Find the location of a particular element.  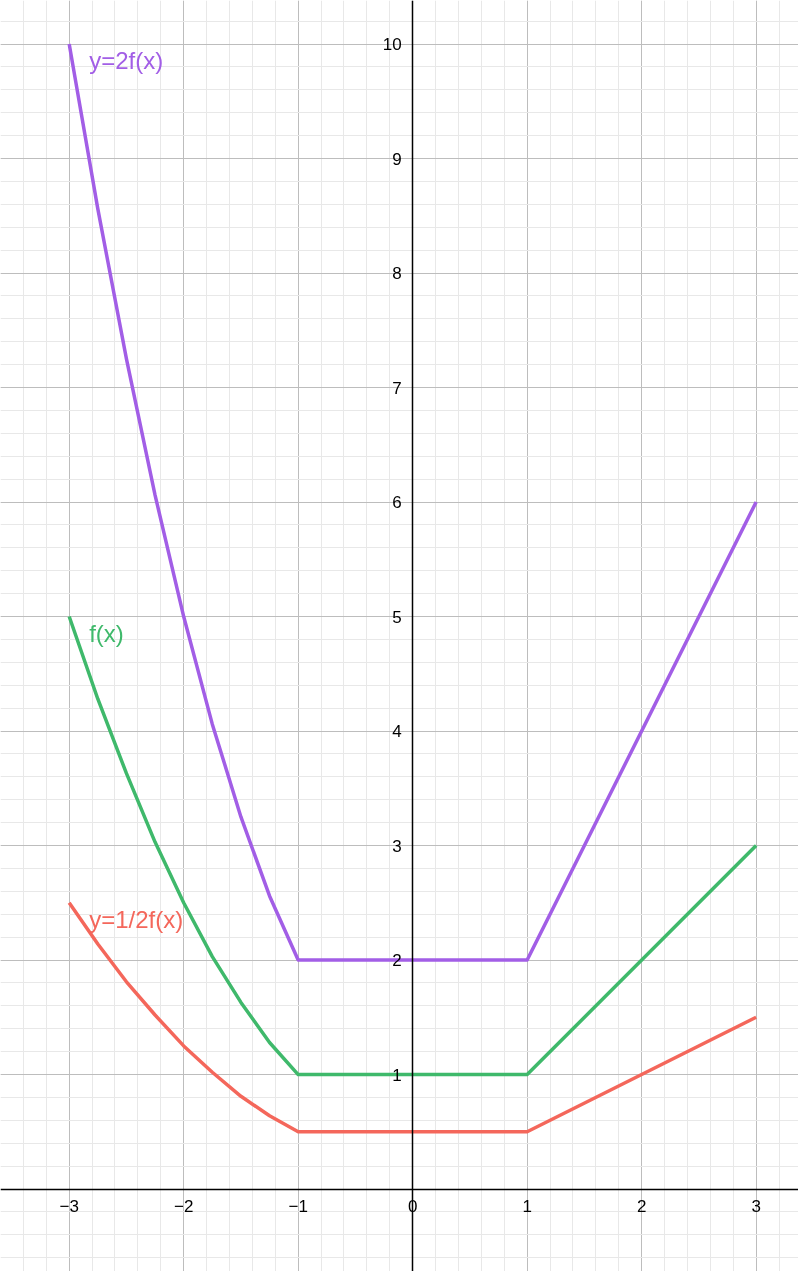

x-tick-label: −2 is located at coordinates (183, 1207).